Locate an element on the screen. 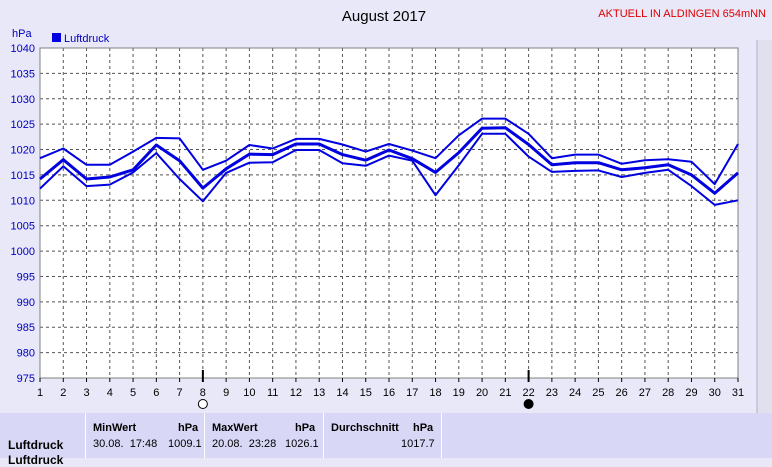  x-tick-label: 9 is located at coordinates (226, 393).